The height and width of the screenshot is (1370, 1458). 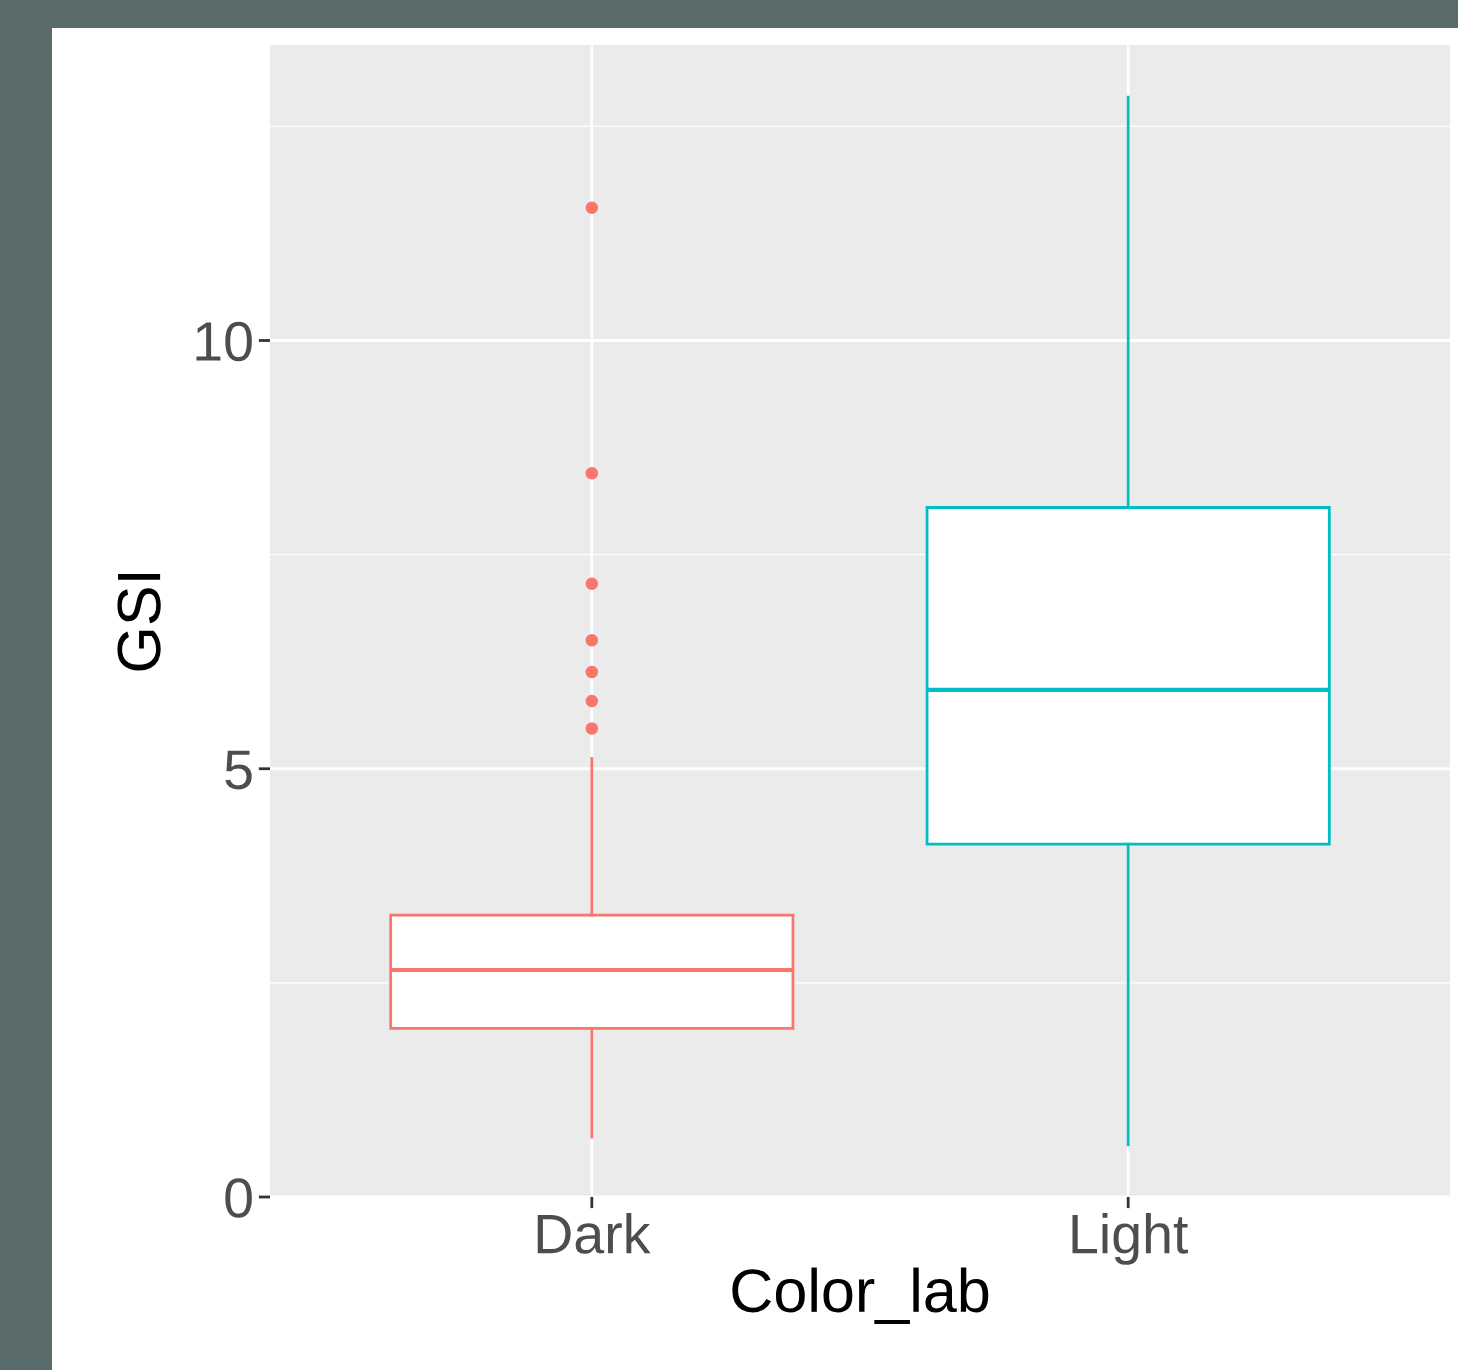 What do you see at coordinates (860, 1295) in the screenshot?
I see `x-axis-title: Color_lab` at bounding box center [860, 1295].